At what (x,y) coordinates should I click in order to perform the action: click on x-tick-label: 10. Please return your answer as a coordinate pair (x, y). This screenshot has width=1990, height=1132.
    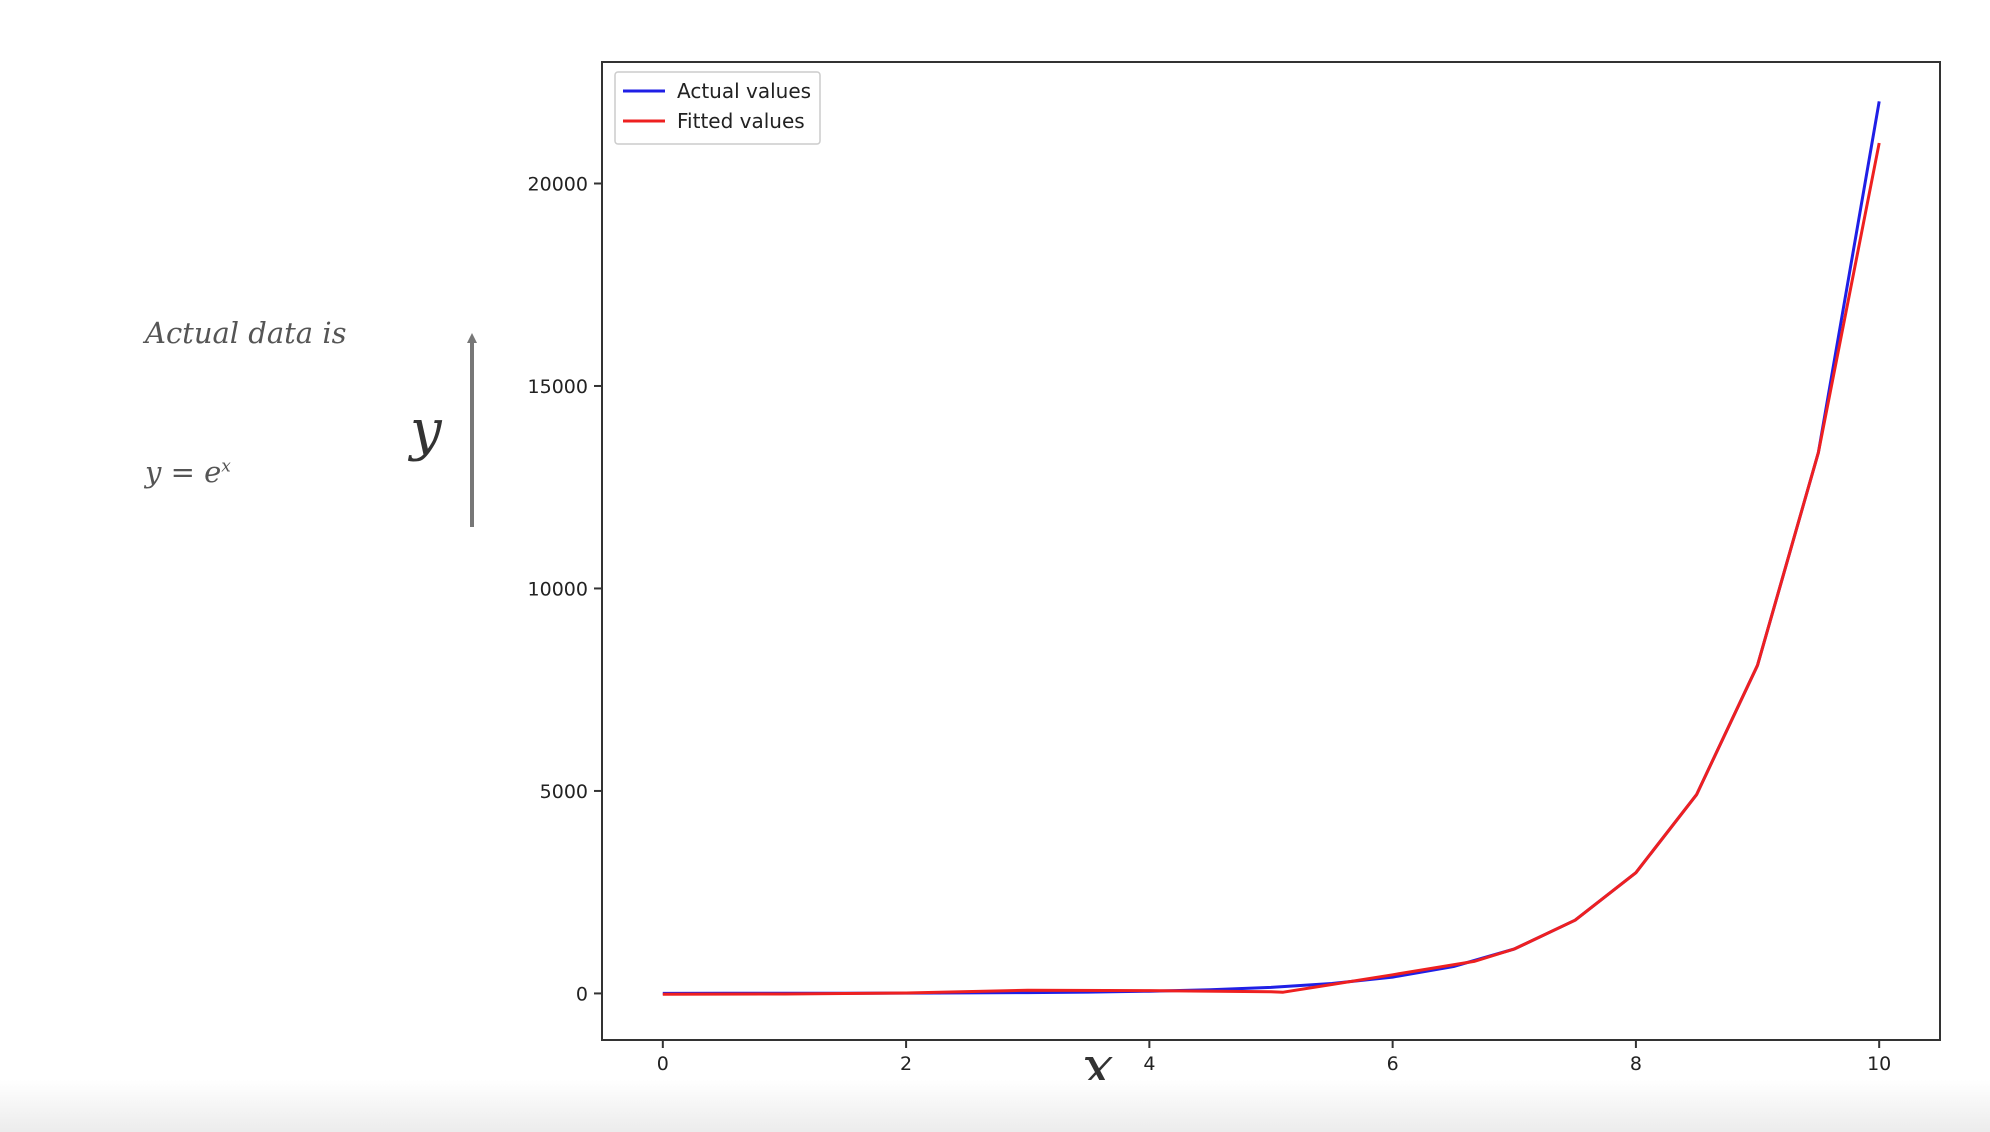
    Looking at the image, I should click on (1879, 1064).